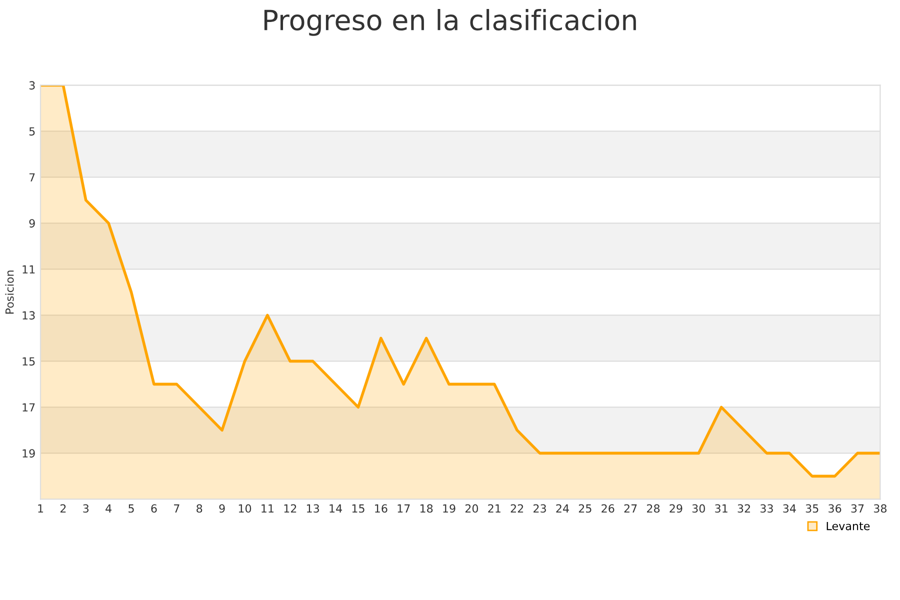 Image resolution: width=900 pixels, height=600 pixels. Describe the element at coordinates (857, 508) in the screenshot. I see `x-tick-label: 37` at that location.